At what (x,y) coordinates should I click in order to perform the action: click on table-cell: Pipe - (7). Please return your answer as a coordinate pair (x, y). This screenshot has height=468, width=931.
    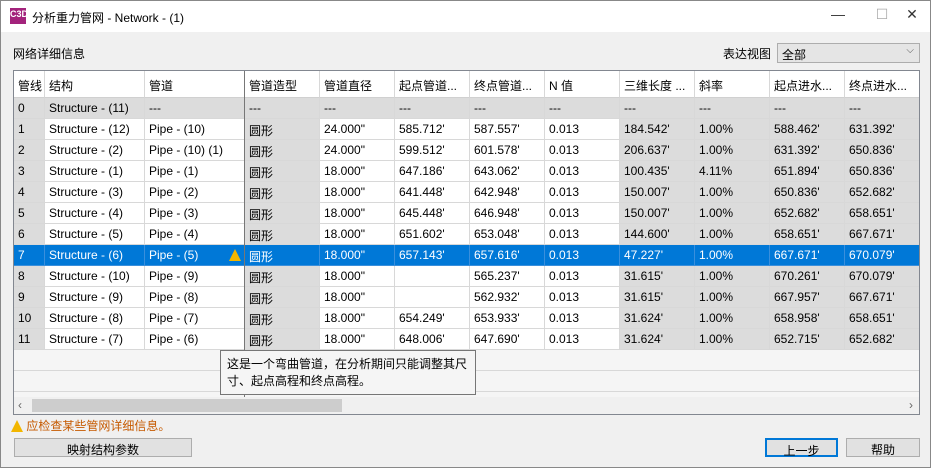
    Looking at the image, I should click on (195, 318).